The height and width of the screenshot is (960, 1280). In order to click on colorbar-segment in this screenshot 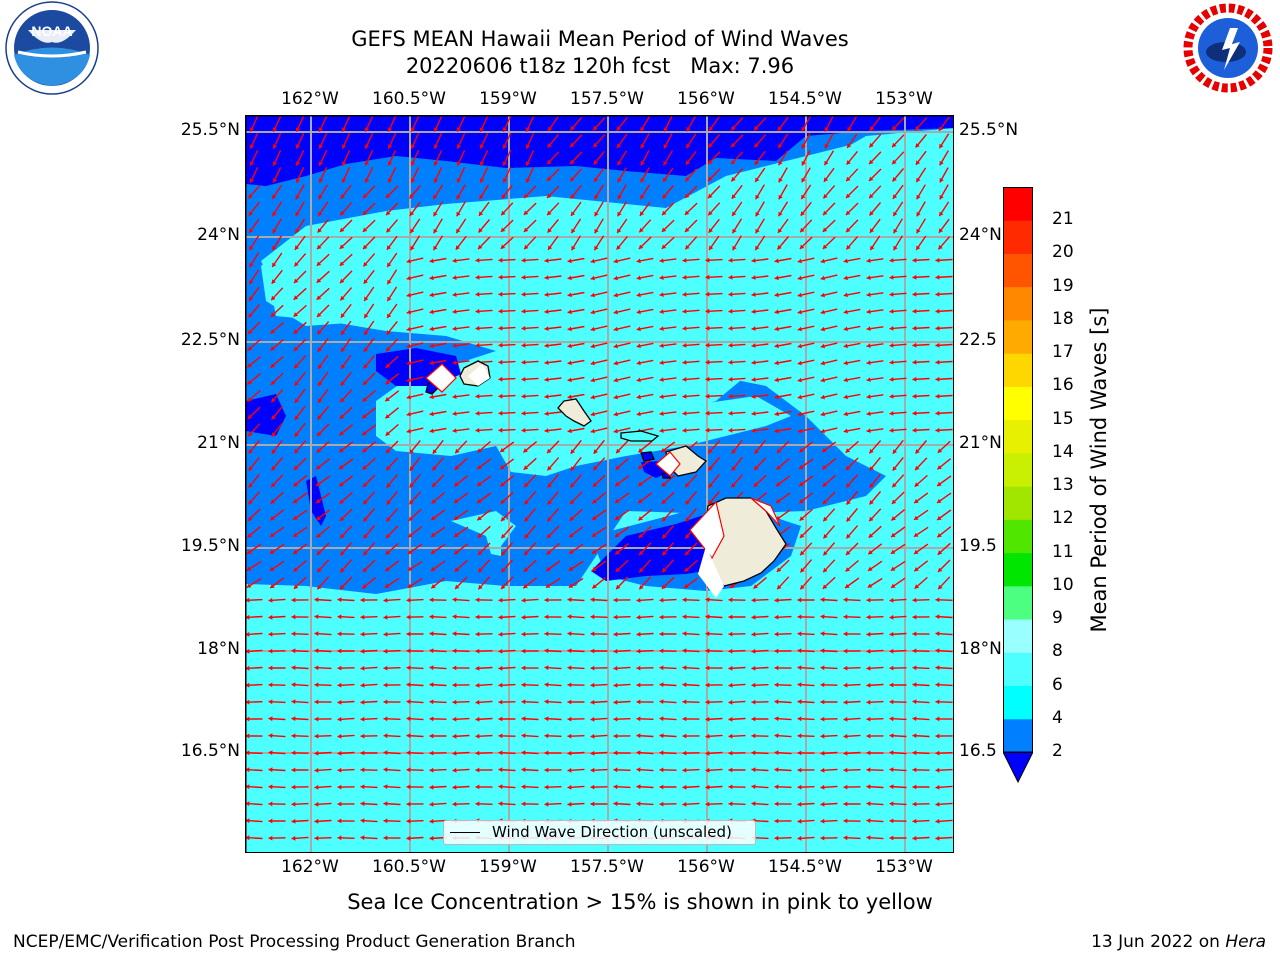, I will do `click(1018, 370)`.